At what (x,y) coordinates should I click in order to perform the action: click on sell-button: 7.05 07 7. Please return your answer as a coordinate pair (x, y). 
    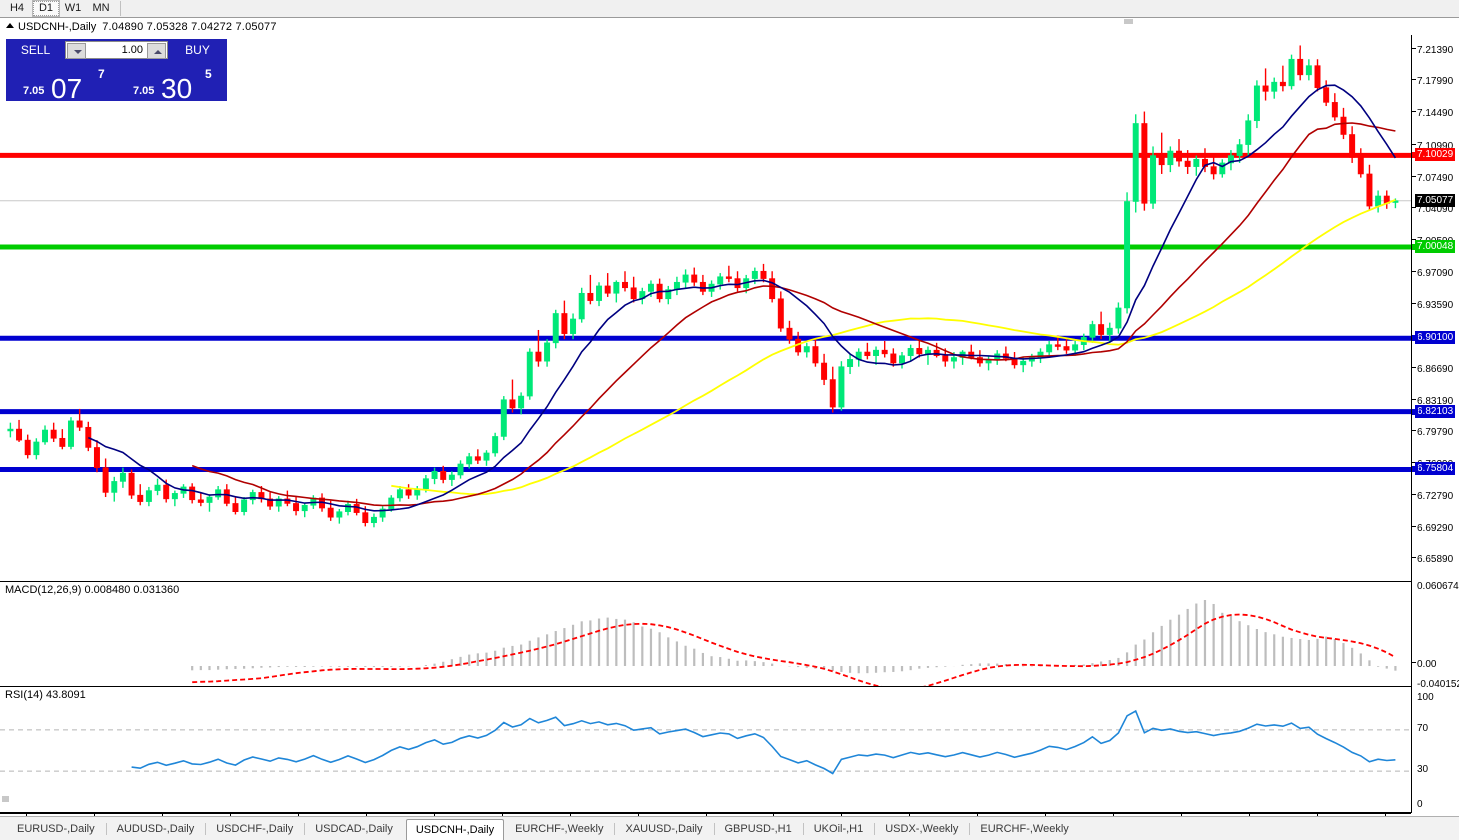
    Looking at the image, I should click on (60, 82).